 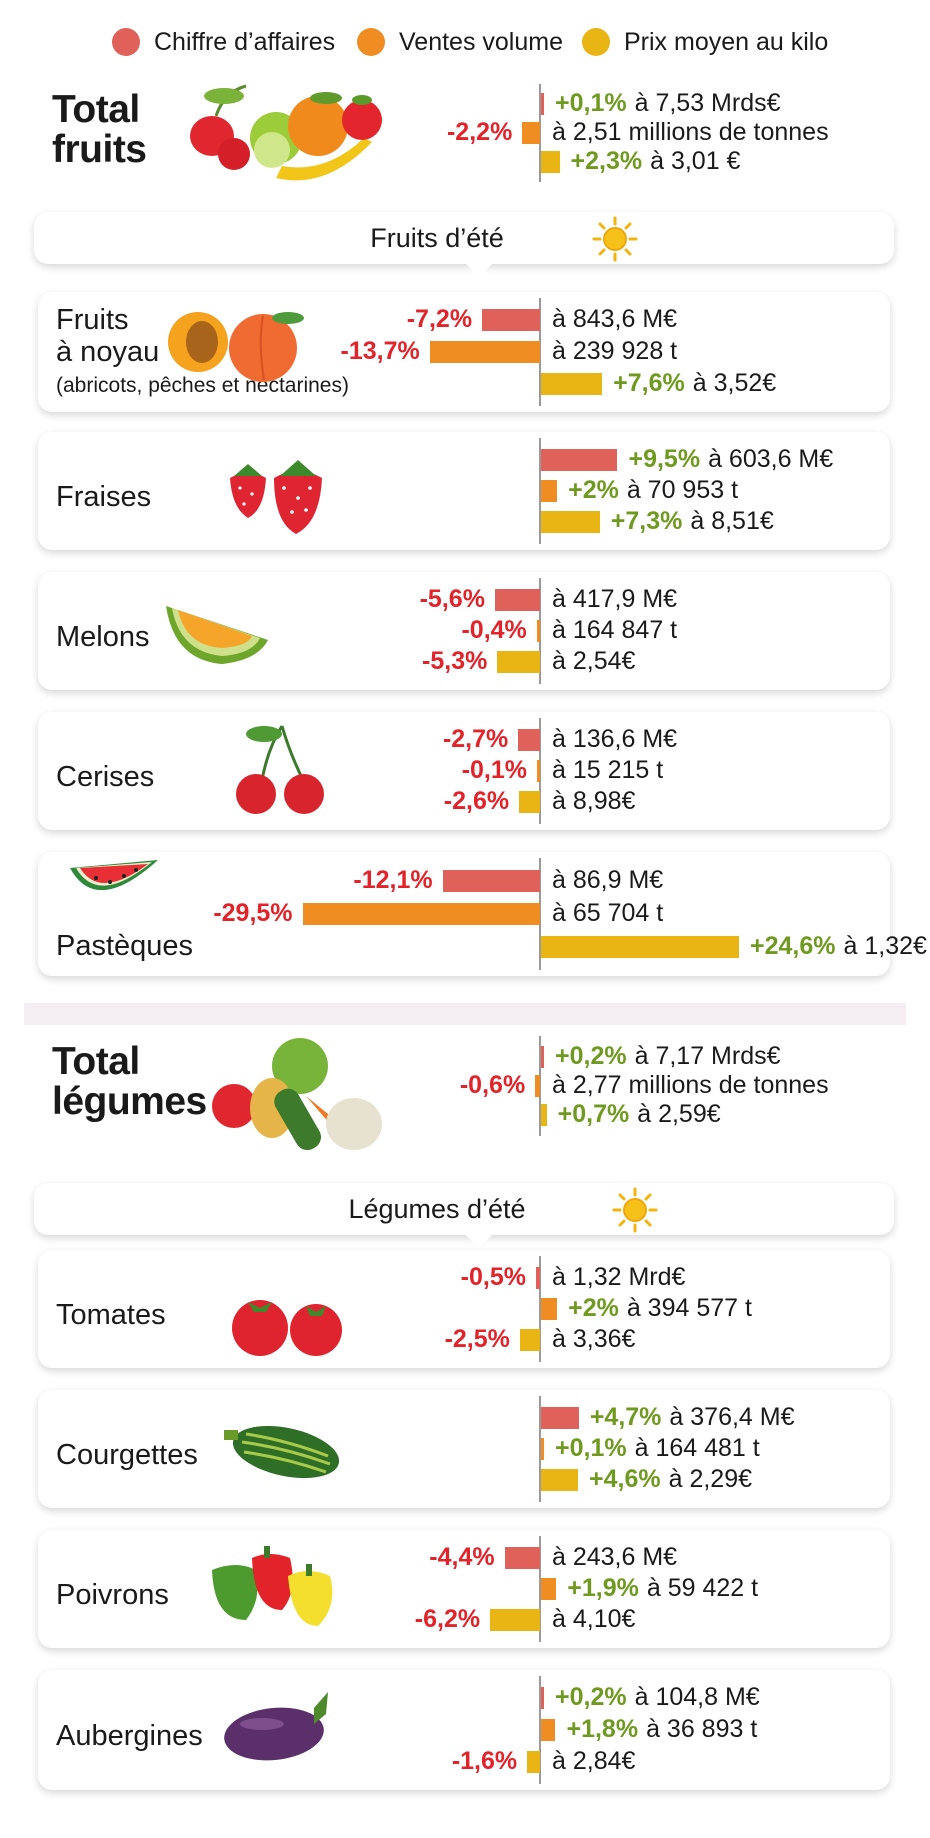 What do you see at coordinates (591, 1448) in the screenshot?
I see `bar-percent: +0,1%` at bounding box center [591, 1448].